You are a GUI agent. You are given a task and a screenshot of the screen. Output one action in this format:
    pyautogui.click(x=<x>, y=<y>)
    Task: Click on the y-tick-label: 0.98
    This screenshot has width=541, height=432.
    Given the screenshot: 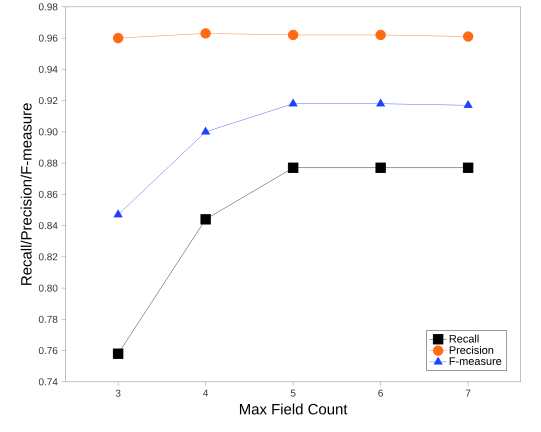 What is the action you would take?
    pyautogui.click(x=48, y=6)
    